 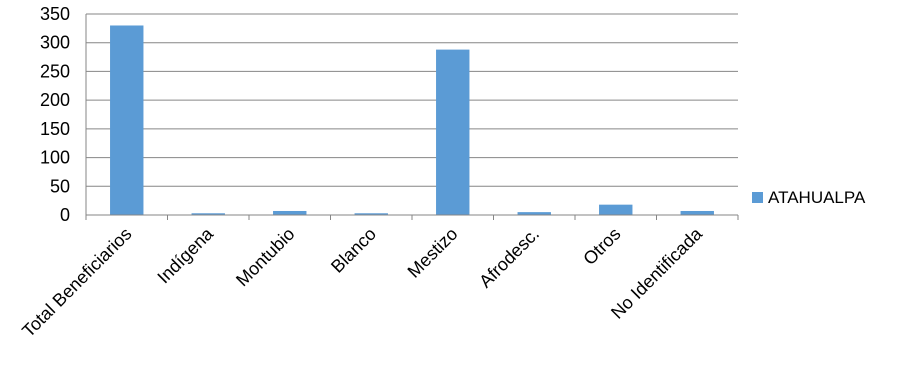 What do you see at coordinates (55, 114) in the screenshot?
I see `y-axis-ticks: 0 50 100 150 200 250 300 350` at bounding box center [55, 114].